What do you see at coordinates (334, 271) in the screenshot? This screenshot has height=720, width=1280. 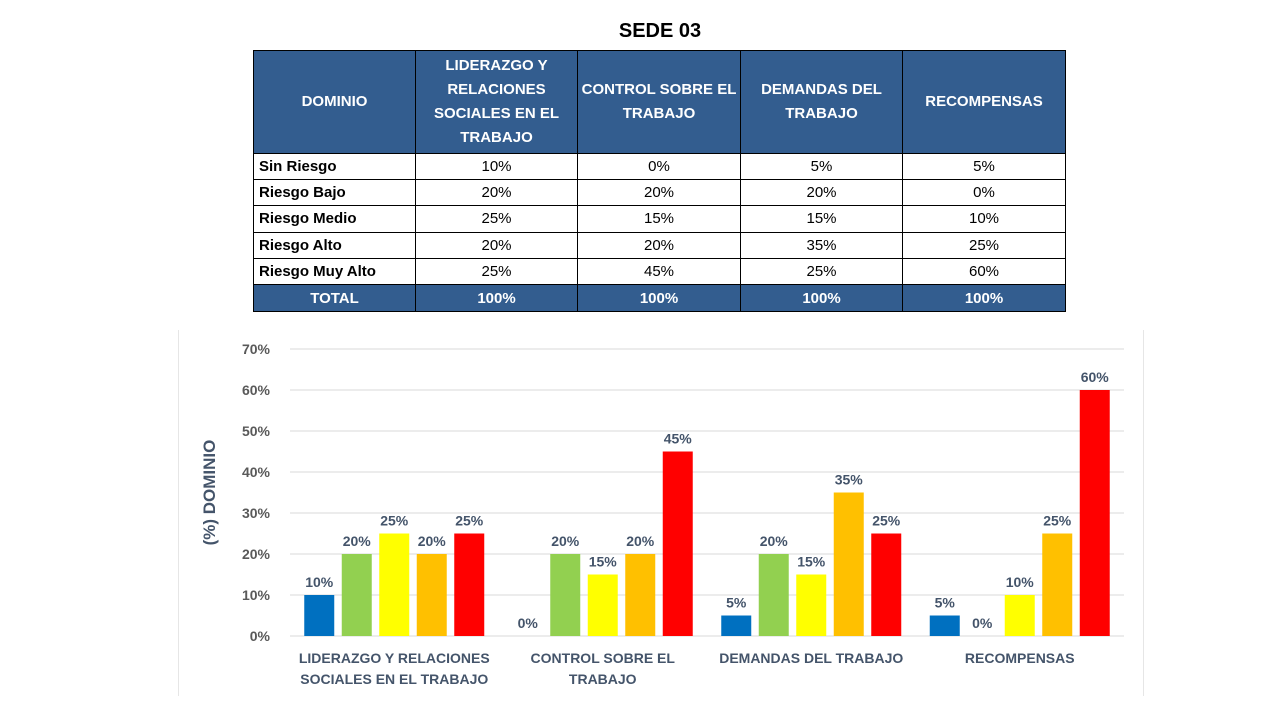 I see `row-label: Riesgo Muy Alto` at bounding box center [334, 271].